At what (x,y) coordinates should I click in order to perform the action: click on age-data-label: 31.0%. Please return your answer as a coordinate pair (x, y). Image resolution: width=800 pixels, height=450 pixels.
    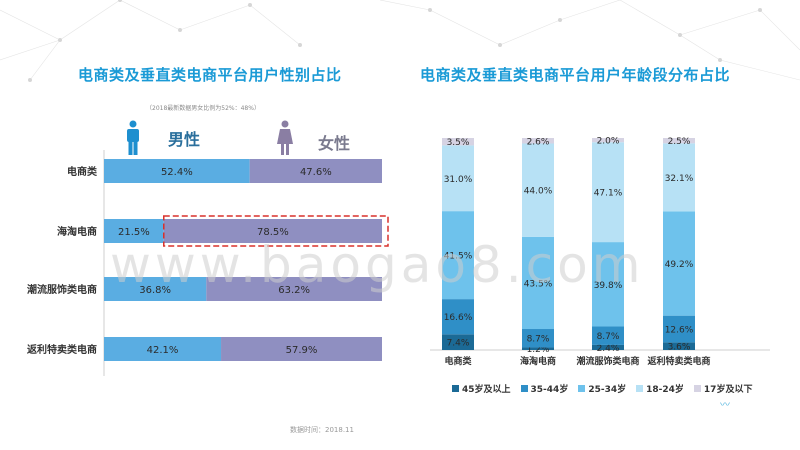
    Looking at the image, I should click on (458, 180).